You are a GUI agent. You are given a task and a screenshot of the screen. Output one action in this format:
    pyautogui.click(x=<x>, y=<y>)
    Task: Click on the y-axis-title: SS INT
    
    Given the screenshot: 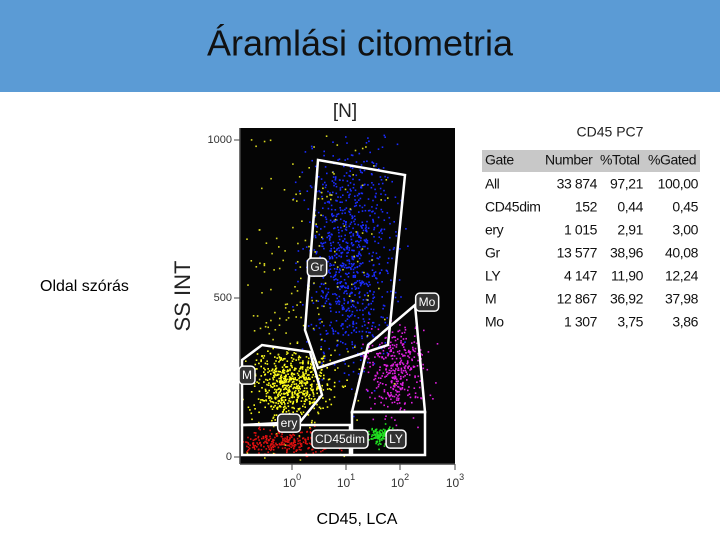 What is the action you would take?
    pyautogui.click(x=182, y=296)
    